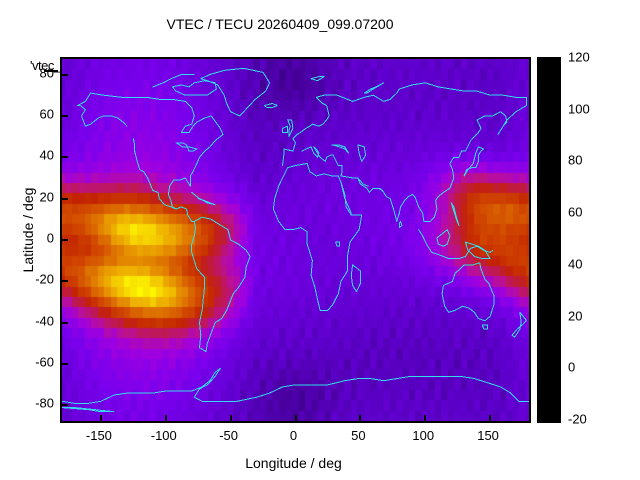 The height and width of the screenshot is (480, 640). What do you see at coordinates (320, 438) in the screenshot?
I see `x-axis-ticks: -150 -100 -50 0 50 100 150` at bounding box center [320, 438].